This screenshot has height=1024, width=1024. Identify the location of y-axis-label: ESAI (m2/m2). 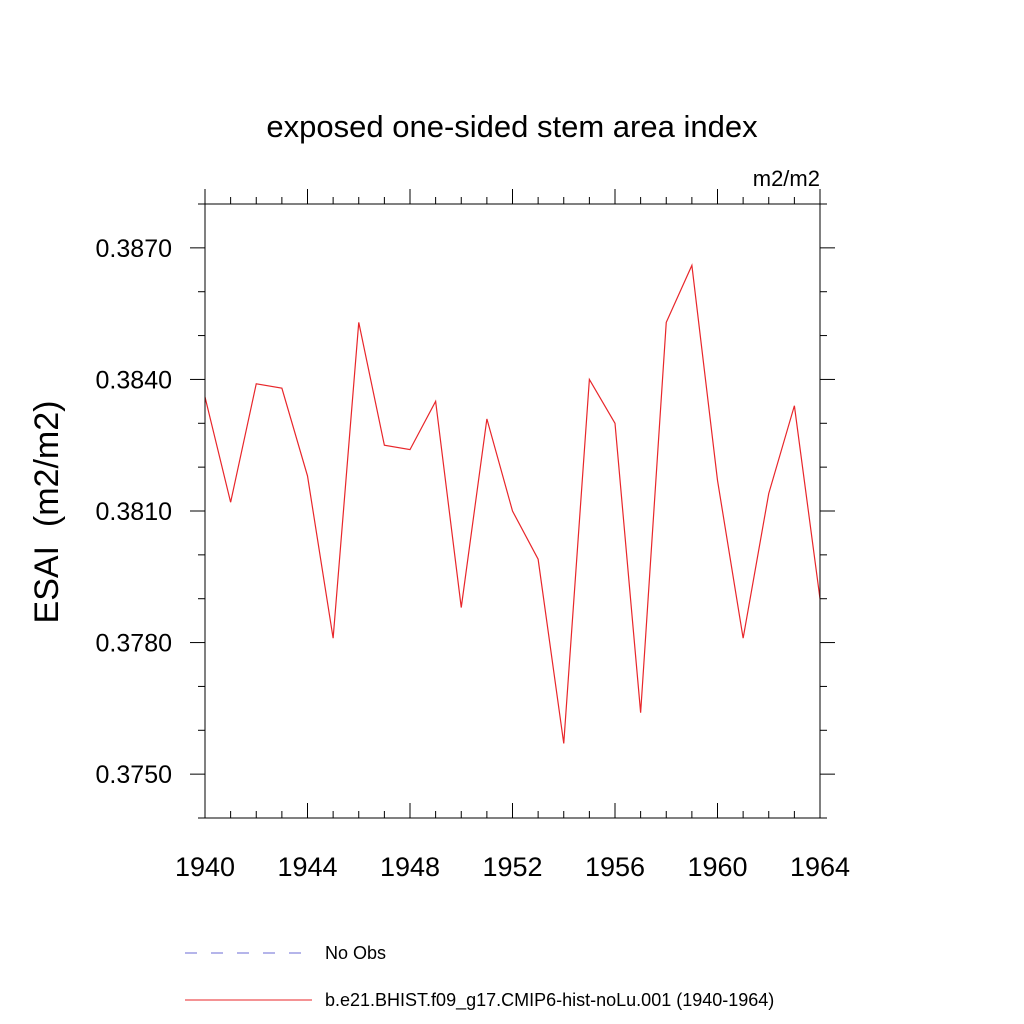
(47, 512).